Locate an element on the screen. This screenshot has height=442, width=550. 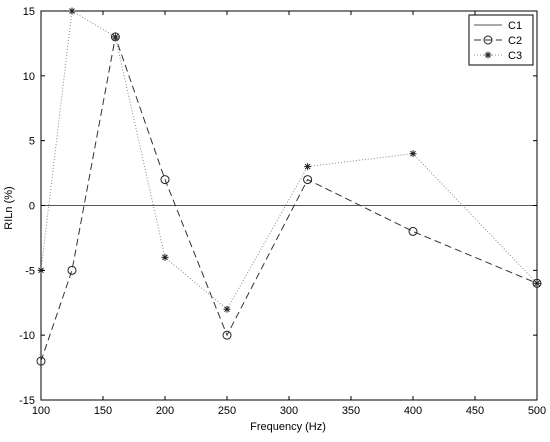
x-tick-label: 100 is located at coordinates (41, 411).